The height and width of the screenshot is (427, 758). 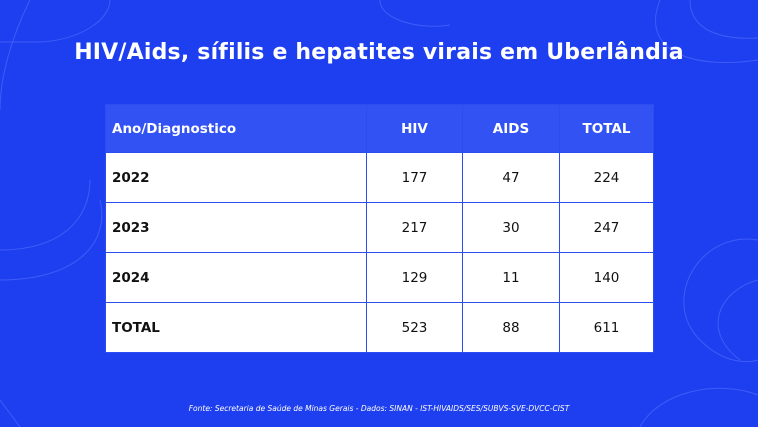 I want to click on row-label: 2022, so click(x=236, y=177).